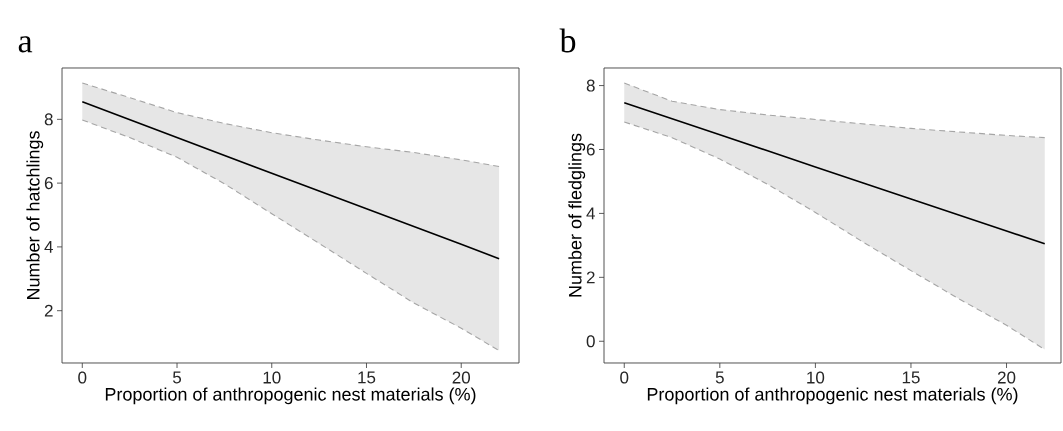 Image resolution: width=1063 pixels, height=431 pixels. What do you see at coordinates (35, 215) in the screenshot?
I see `y-axis-title: Number of hatchlings` at bounding box center [35, 215].